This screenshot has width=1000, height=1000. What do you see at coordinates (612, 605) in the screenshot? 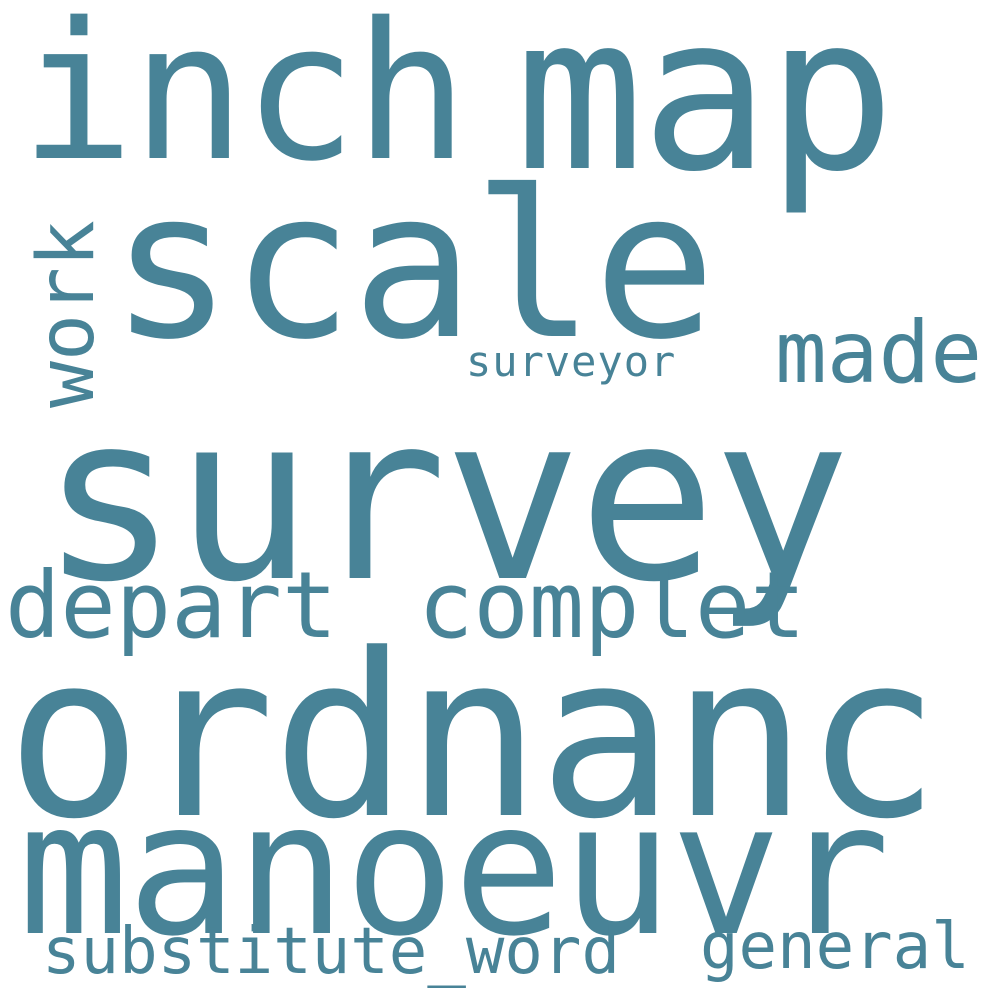
I see `word-complet: complet` at bounding box center [612, 605].